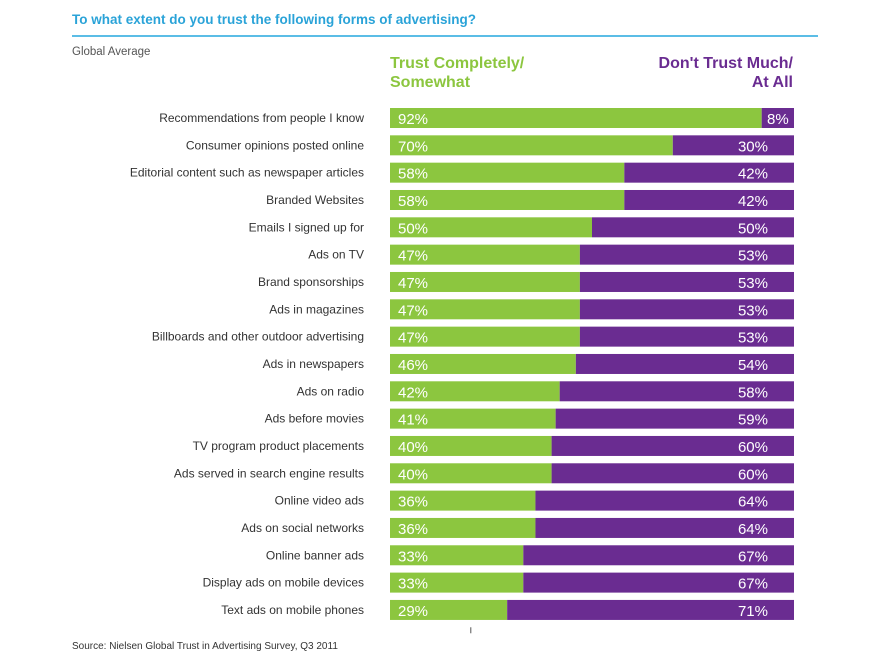 Image resolution: width=883 pixels, height=665 pixels. Describe the element at coordinates (315, 555) in the screenshot. I see `category-label: Online banner ads` at that location.